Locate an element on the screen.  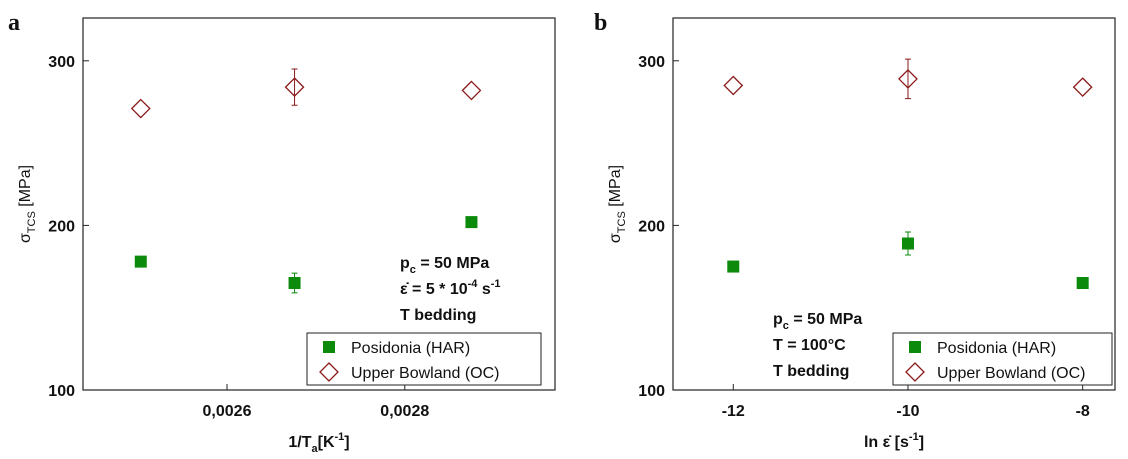
annotation-part: T = 100°C is located at coordinates (809, 345).